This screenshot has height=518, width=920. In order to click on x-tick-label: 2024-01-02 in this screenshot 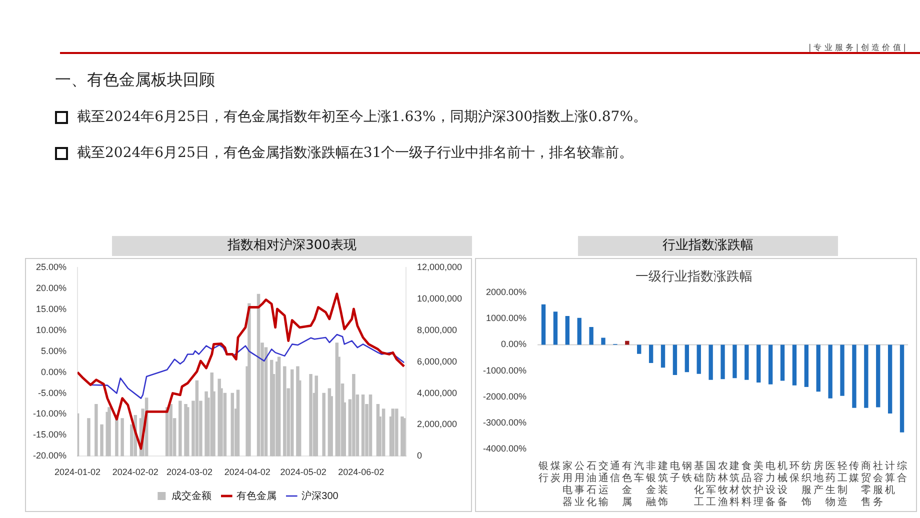, I will do `click(77, 472)`.